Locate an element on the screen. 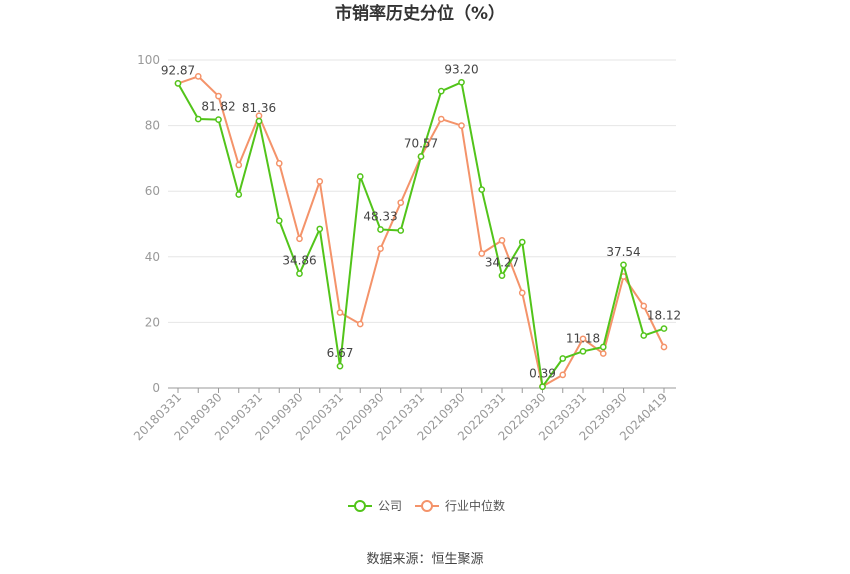 The image size is (850, 574). legend: 公司 行业中位数 is located at coordinates (426, 505).